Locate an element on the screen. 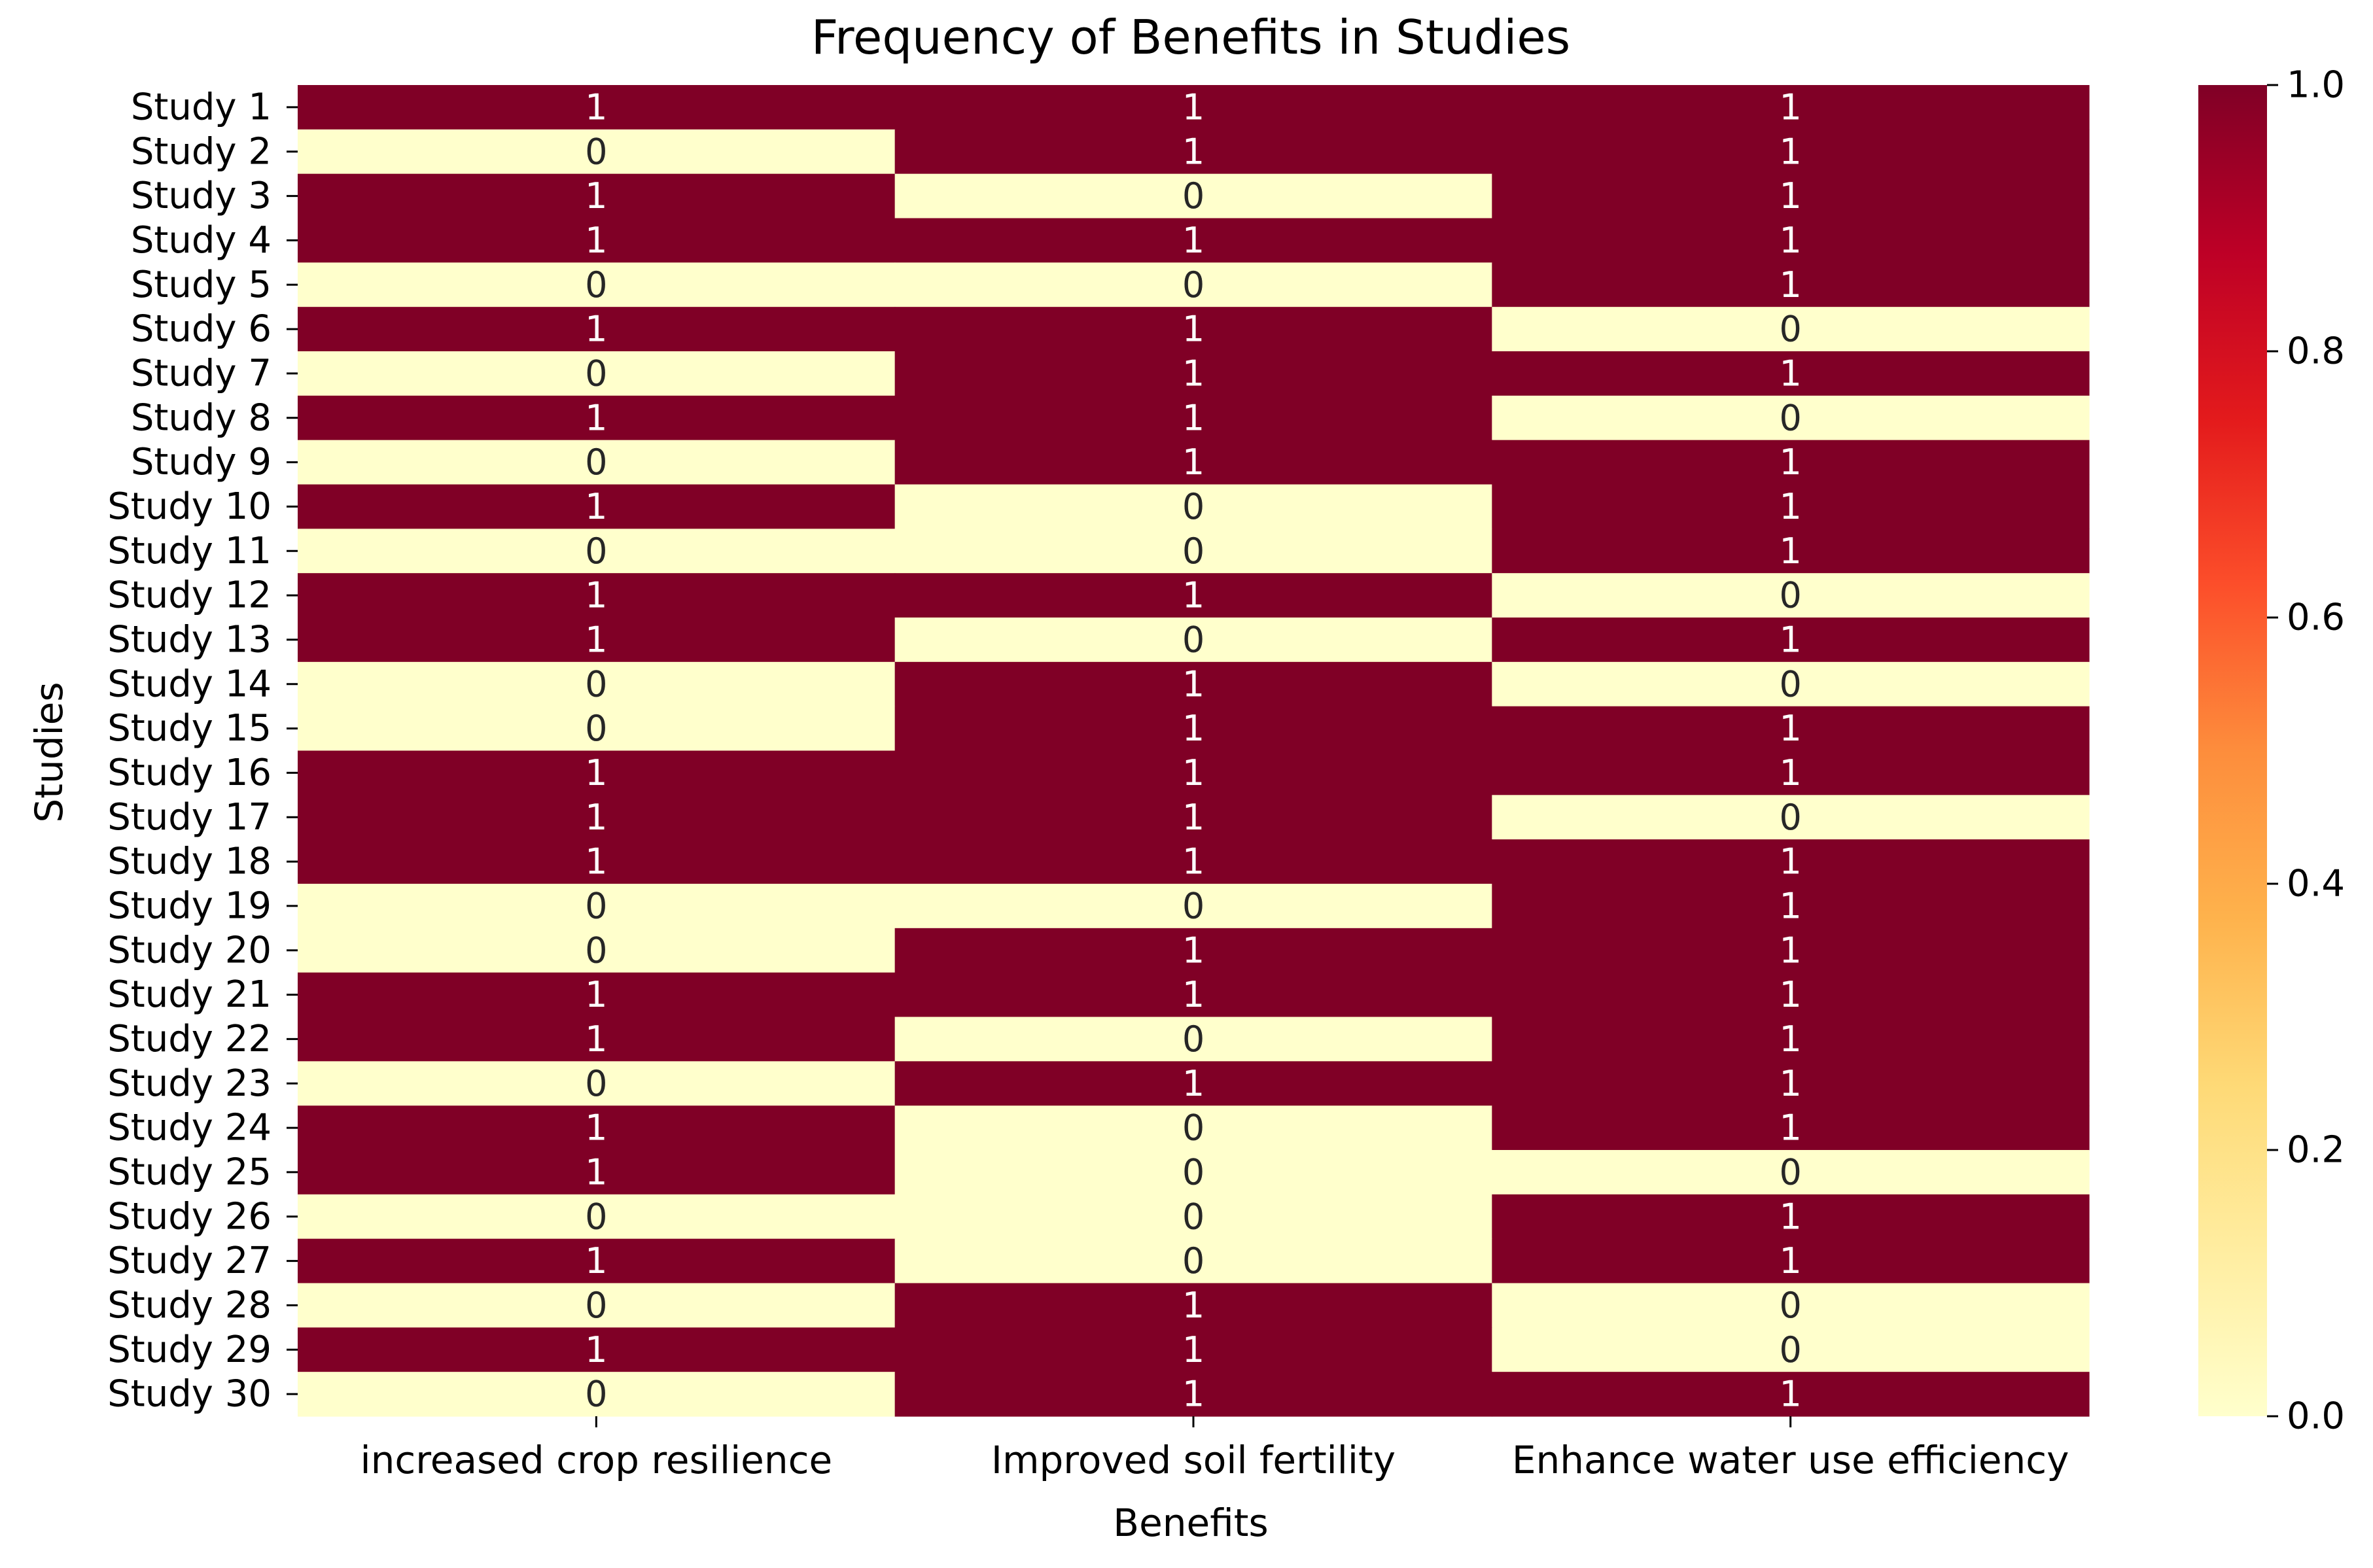 This screenshot has width=2373, height=1568. x-tick-label: Improved soil fertility is located at coordinates (1193, 1460).